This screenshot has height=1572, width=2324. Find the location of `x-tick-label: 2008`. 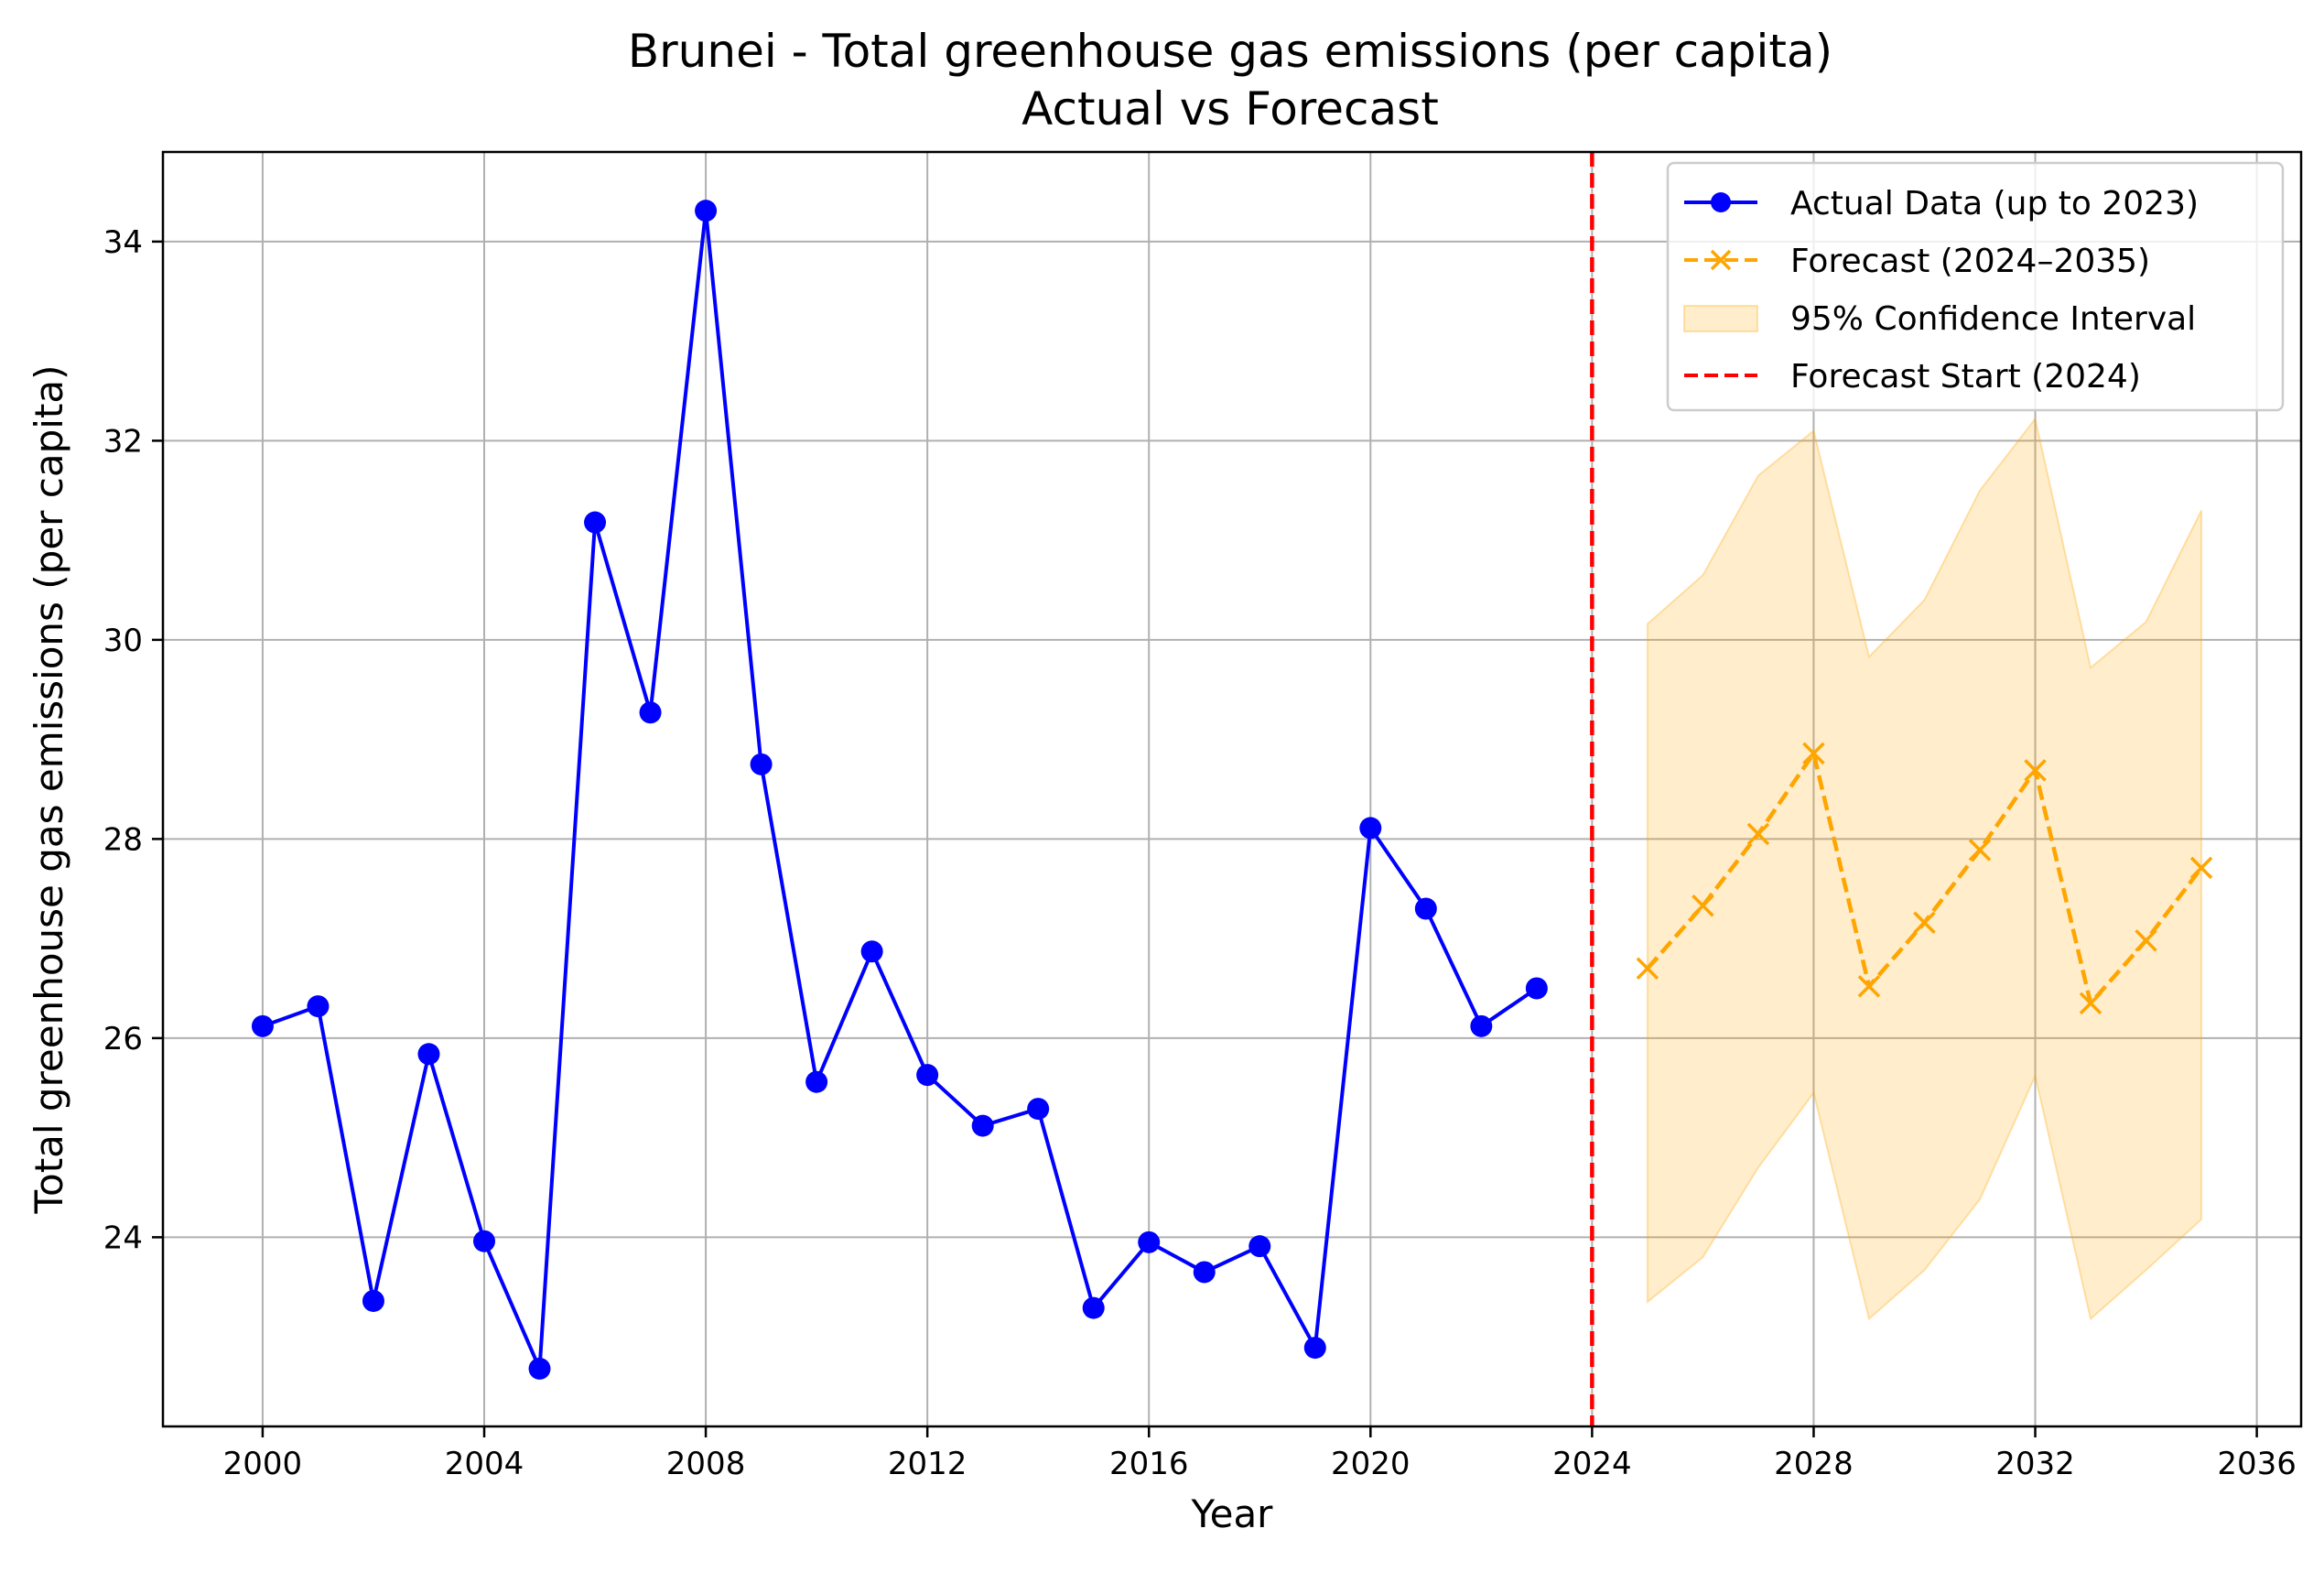

x-tick-label: 2008 is located at coordinates (706, 1464).